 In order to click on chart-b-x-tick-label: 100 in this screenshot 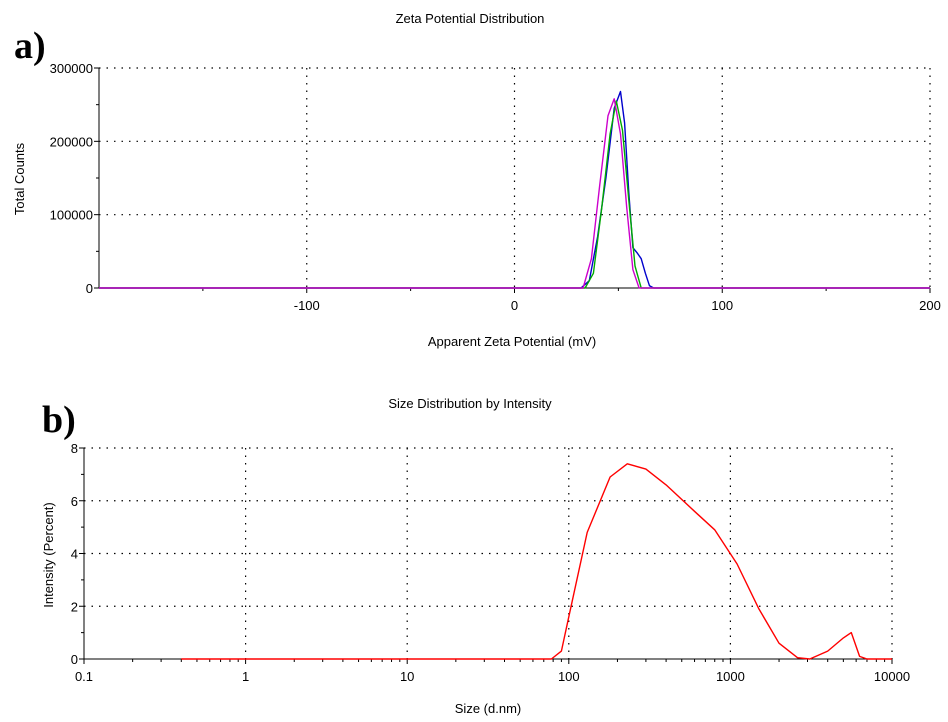, I will do `click(569, 676)`.